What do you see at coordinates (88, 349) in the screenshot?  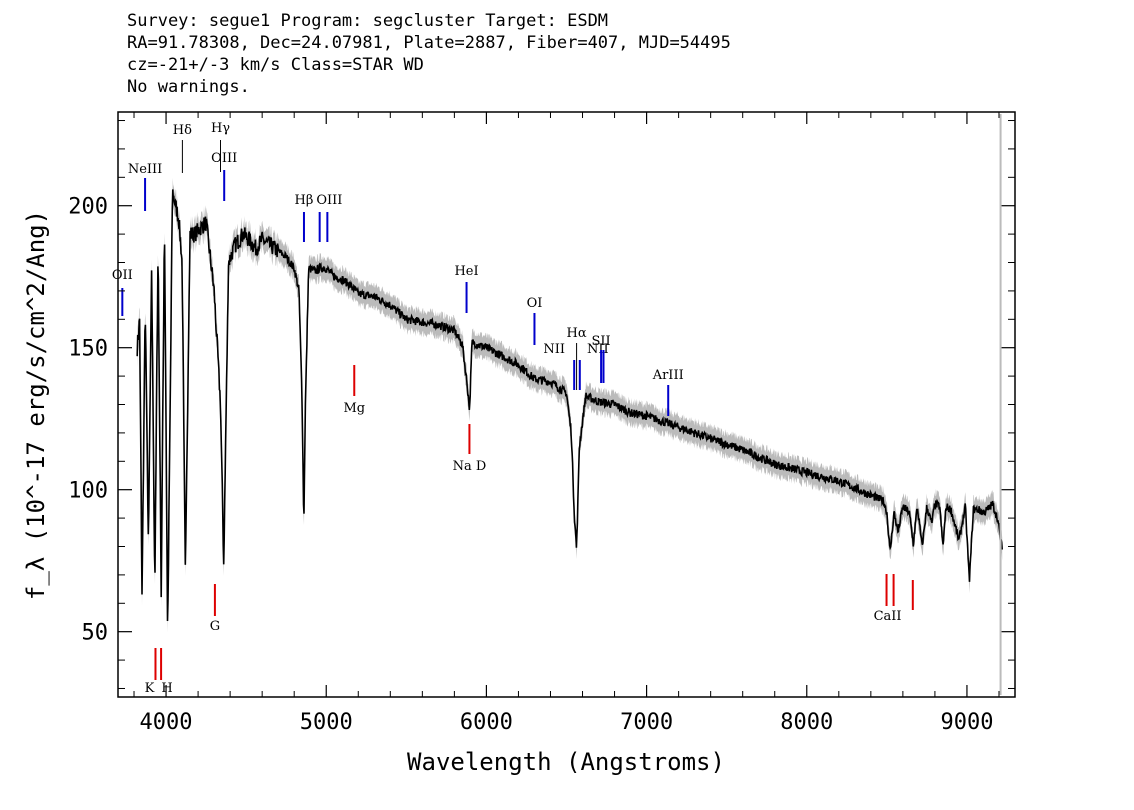 I see `y-tick-label-2: 150` at bounding box center [88, 349].